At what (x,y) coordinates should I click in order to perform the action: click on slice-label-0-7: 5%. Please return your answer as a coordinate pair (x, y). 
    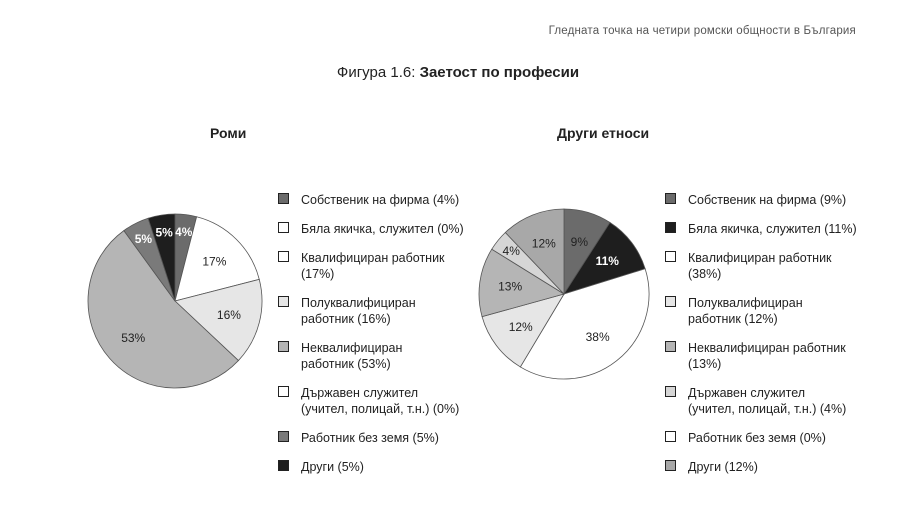
    Looking at the image, I should click on (164, 232).